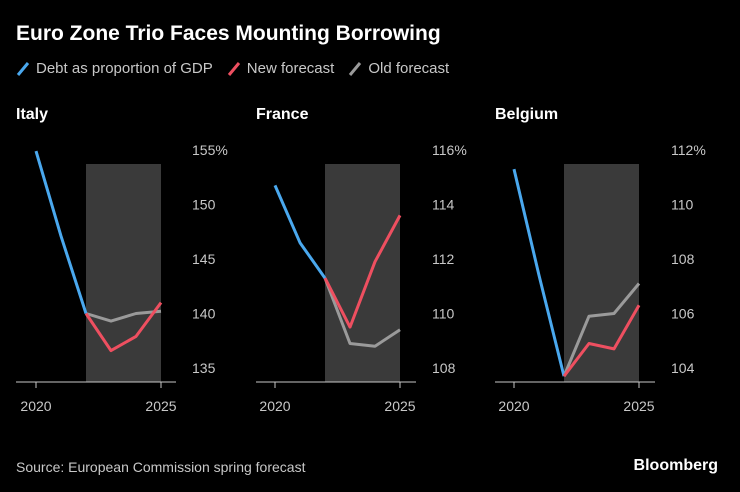  I want to click on red-line-icon, so click(234, 68).